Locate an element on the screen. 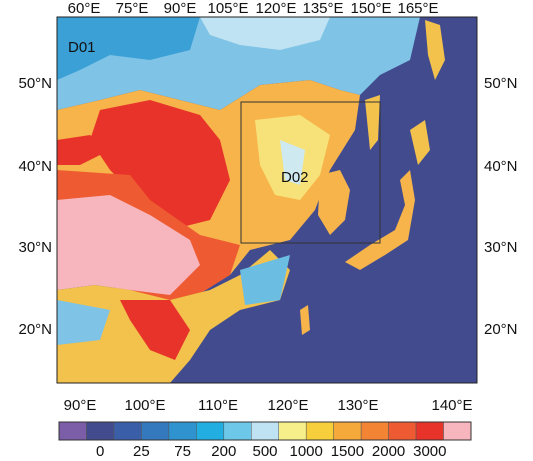  colorbar-label: 1000 is located at coordinates (306, 451).